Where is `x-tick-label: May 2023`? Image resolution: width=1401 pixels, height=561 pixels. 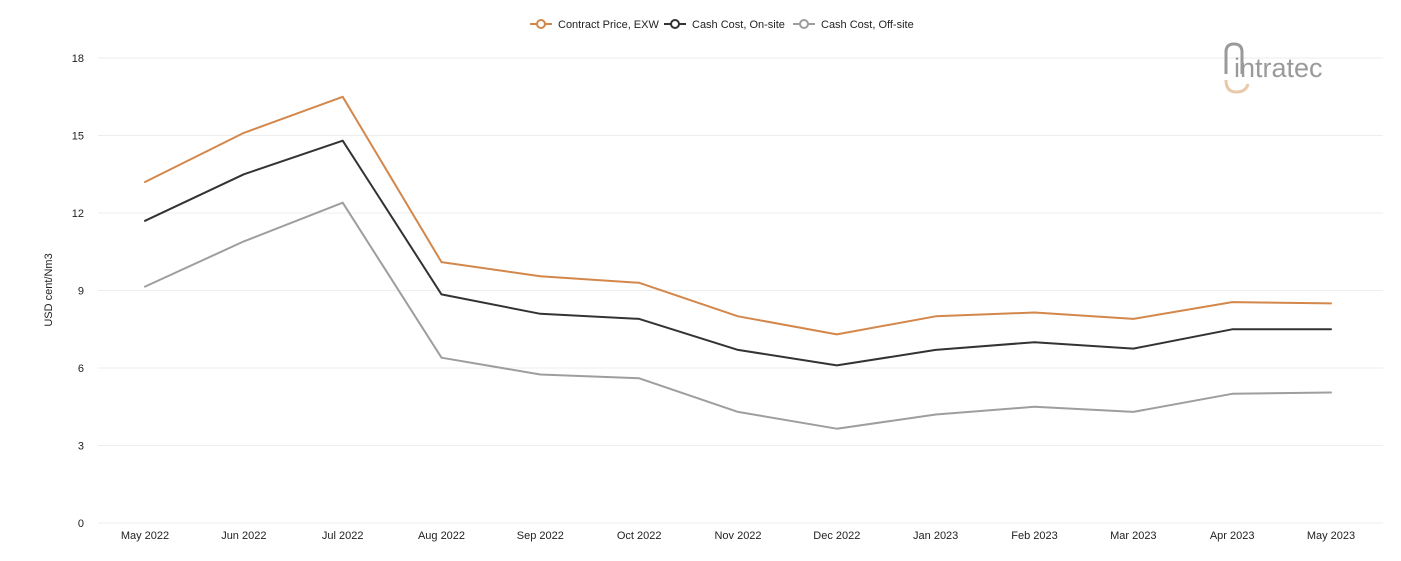
x-tick-label: May 2023 is located at coordinates (1331, 536).